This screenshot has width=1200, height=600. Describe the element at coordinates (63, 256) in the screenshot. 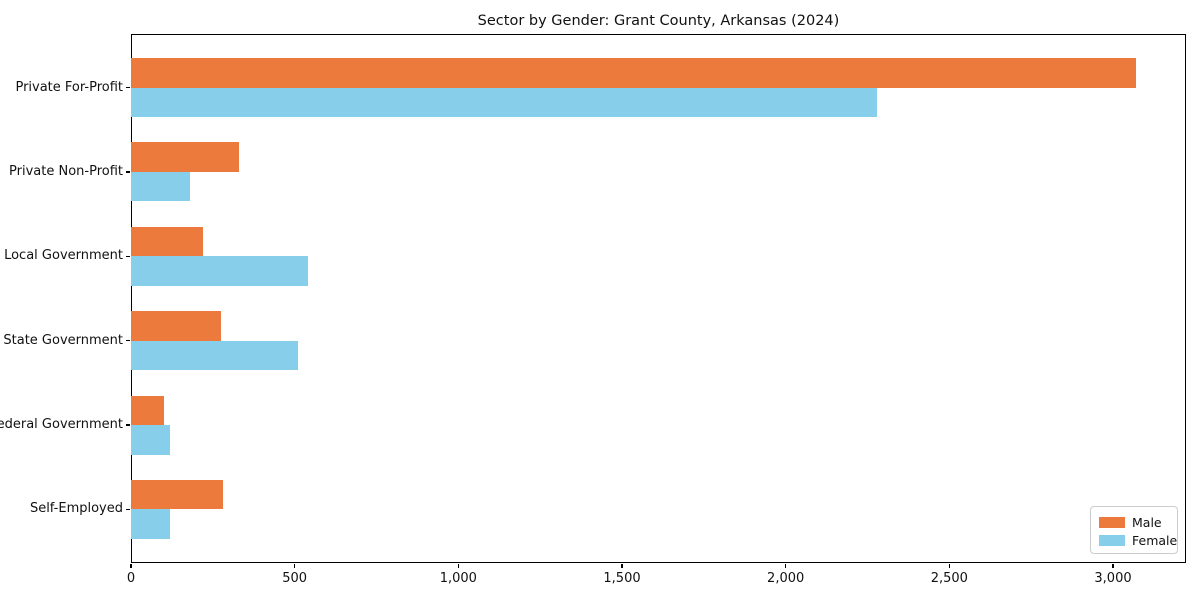

I see `y-tick-label: Local Government` at that location.